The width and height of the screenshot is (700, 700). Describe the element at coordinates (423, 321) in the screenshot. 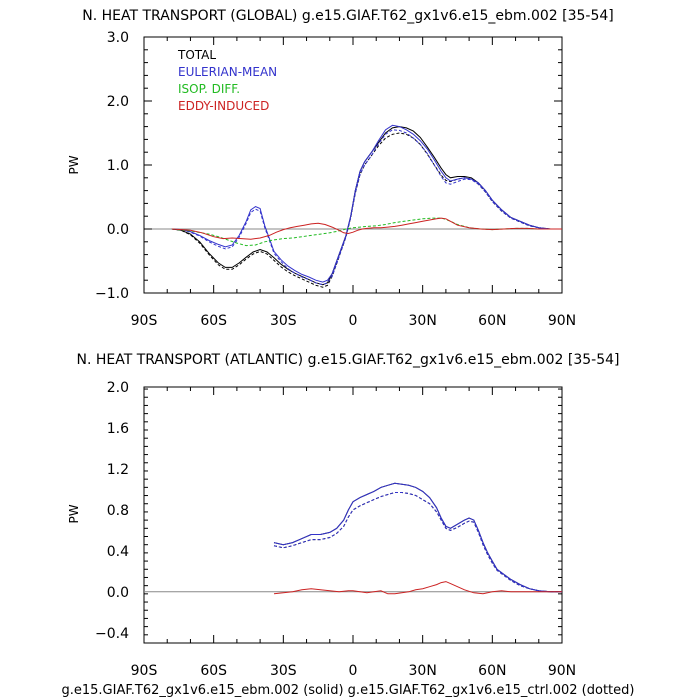

I see `global-xtick-label: 30N` at that location.